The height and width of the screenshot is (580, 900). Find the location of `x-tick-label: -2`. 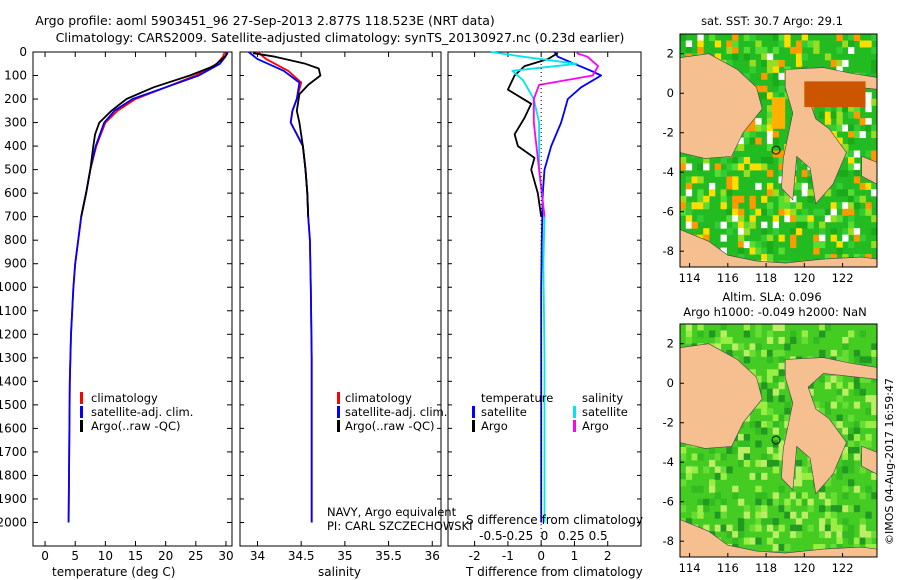

x-tick-label: -2 is located at coordinates (475, 556).